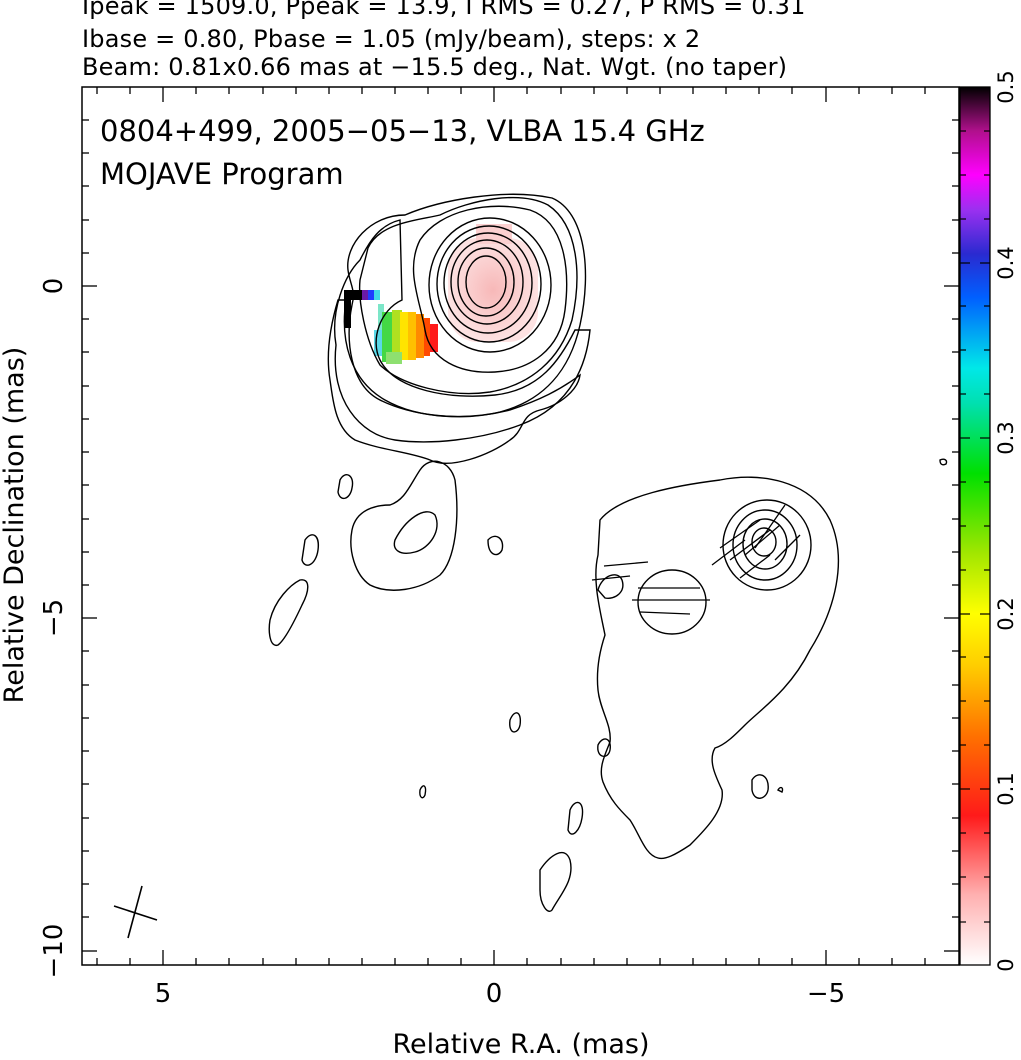 Image resolution: width=1021 pixels, height=1060 pixels. Describe the element at coordinates (222, 174) in the screenshot. I see `program-title: MOJAVE Program` at that location.